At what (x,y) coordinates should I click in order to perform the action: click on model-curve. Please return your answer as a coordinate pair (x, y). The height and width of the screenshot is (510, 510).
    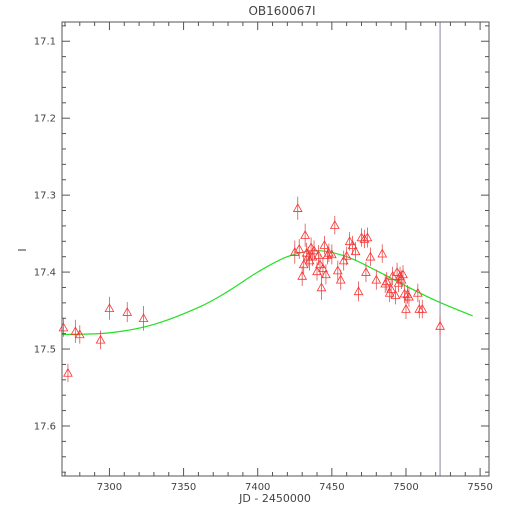
    Looking at the image, I should click on (267, 292).